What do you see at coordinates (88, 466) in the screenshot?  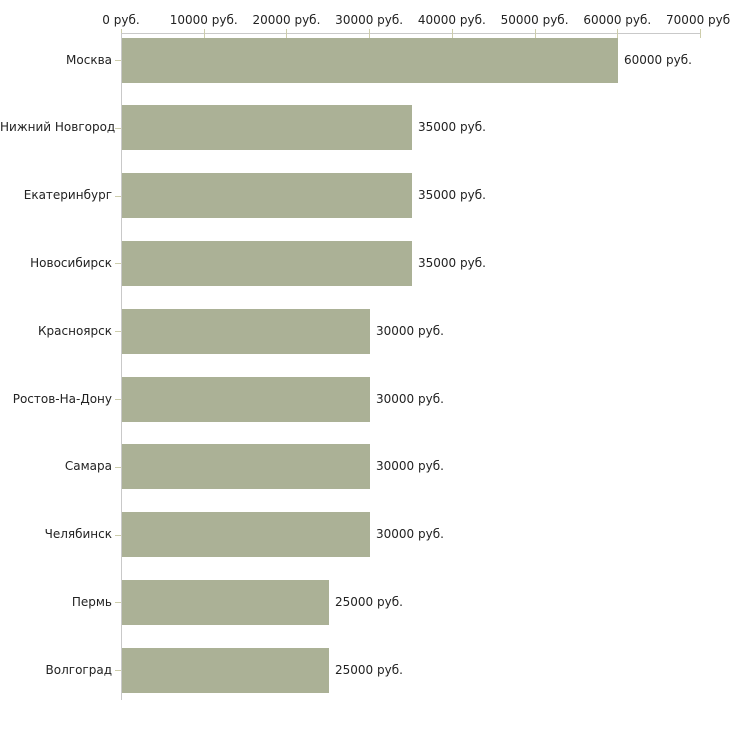 I see `category-label: Самара` at bounding box center [88, 466].